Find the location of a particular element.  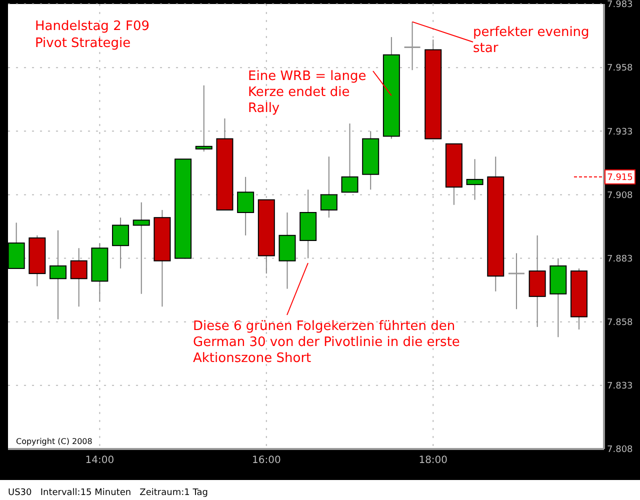

text: Pivot Strategie is located at coordinates (83, 43).